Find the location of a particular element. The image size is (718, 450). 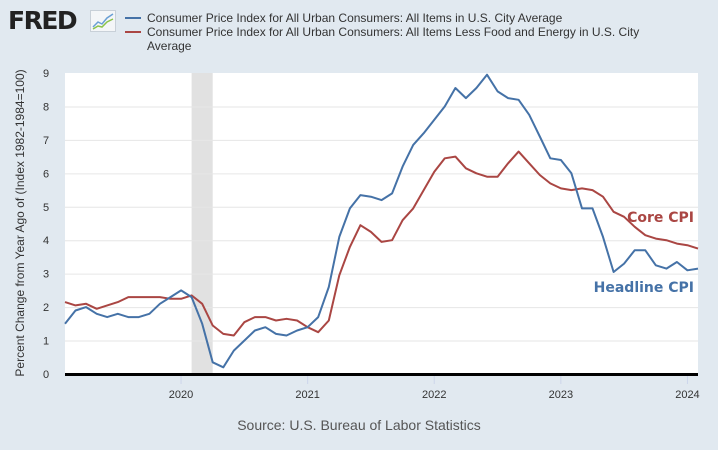

core-cpi-annotation: Core CPI is located at coordinates (660, 218).